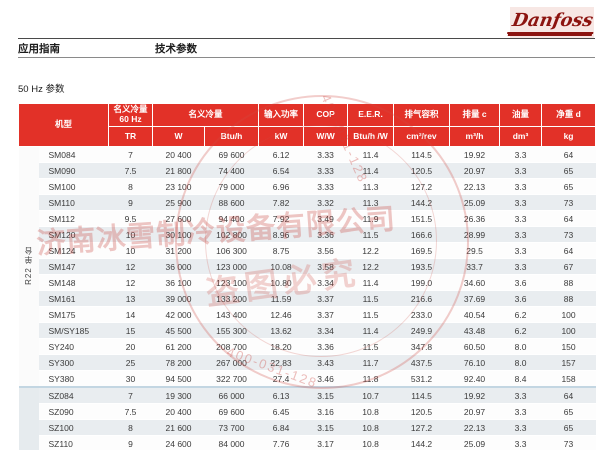  Describe the element at coordinates (325, 411) in the screenshot. I see `cell-cop: 3.16` at that location.